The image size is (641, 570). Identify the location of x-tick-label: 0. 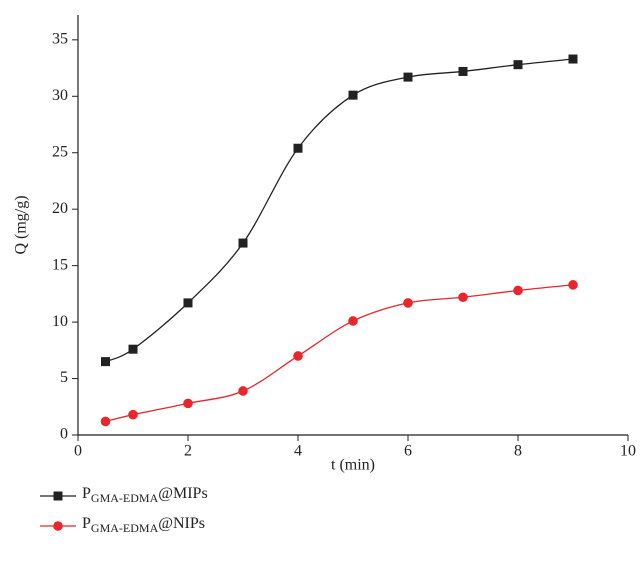
(78, 451).